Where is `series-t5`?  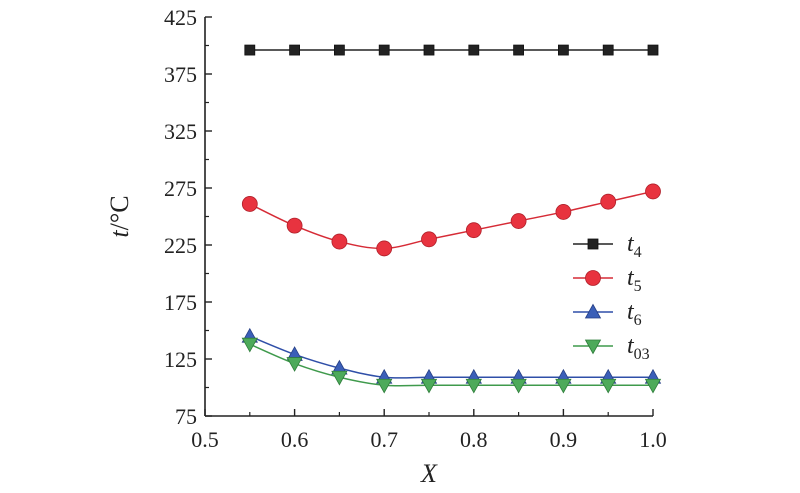 series-t5 is located at coordinates (451, 220).